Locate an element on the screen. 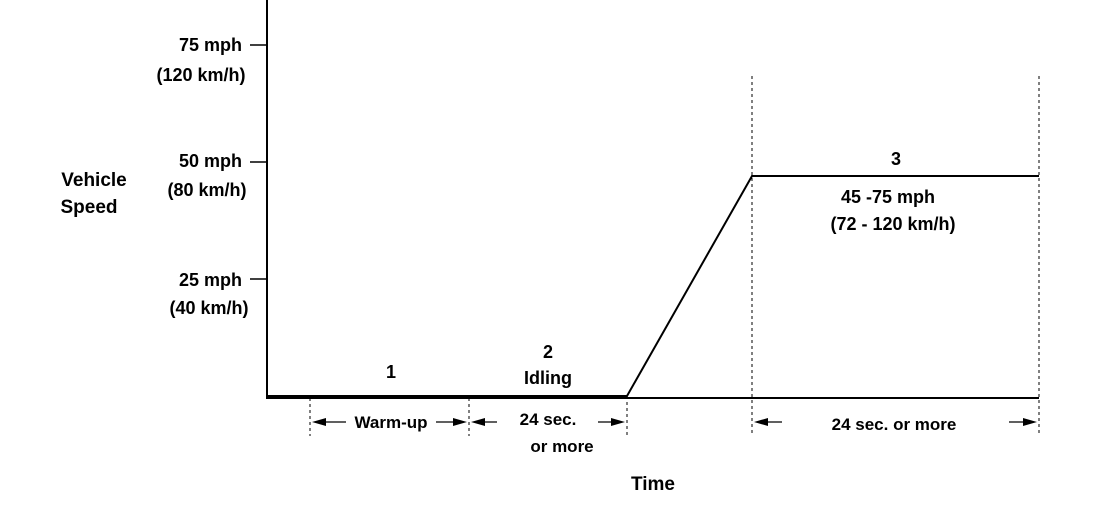 This screenshot has height=520, width=1120. duration-label-cruise: 24 sec. or more is located at coordinates (894, 424).